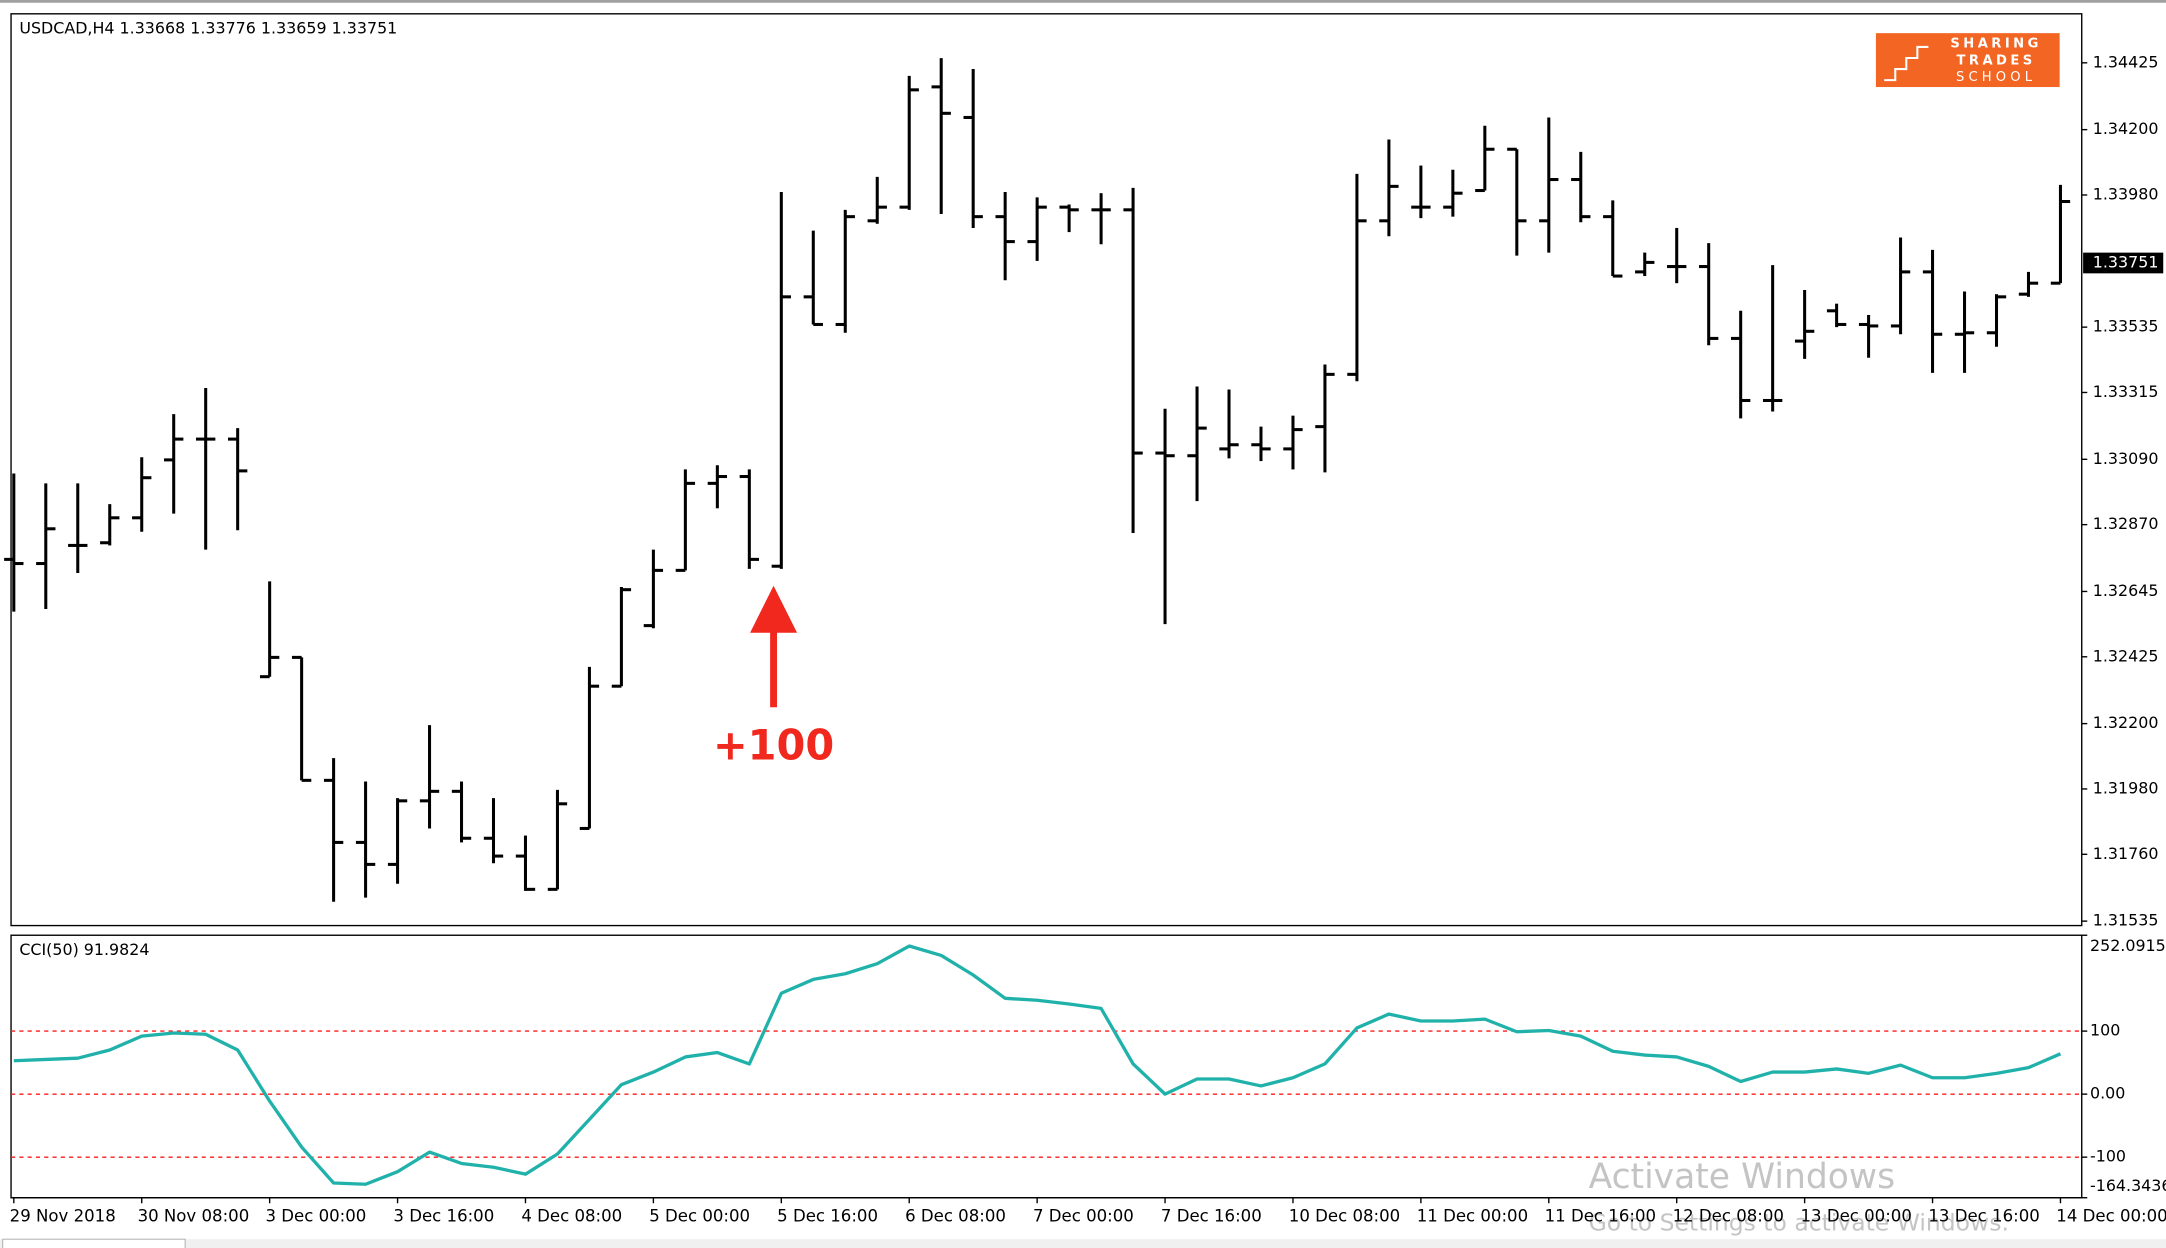  Describe the element at coordinates (827, 1216) in the screenshot. I see `x-tick-label: 5 Dec 16:00` at that location.